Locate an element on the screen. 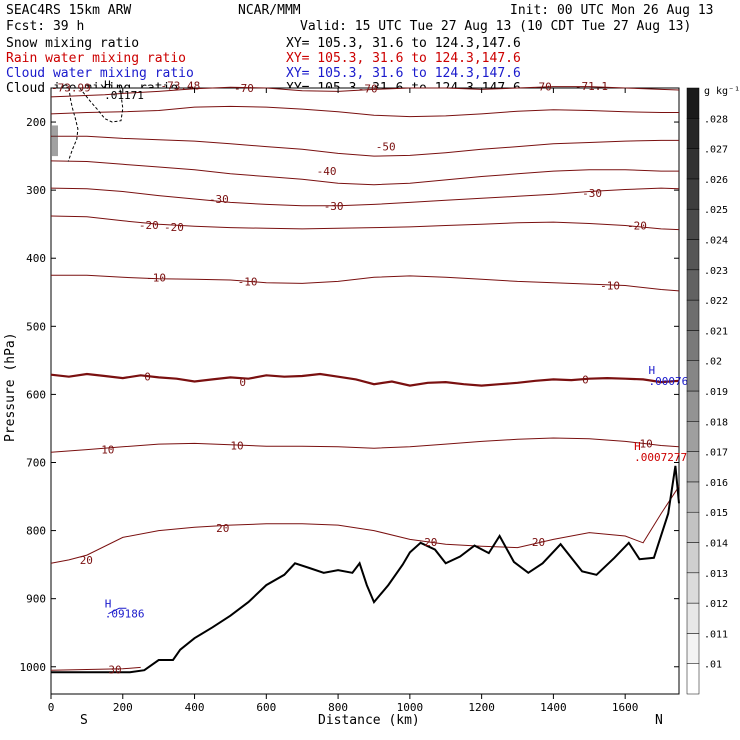  y-tick-label: 900 is located at coordinates (36, 599).